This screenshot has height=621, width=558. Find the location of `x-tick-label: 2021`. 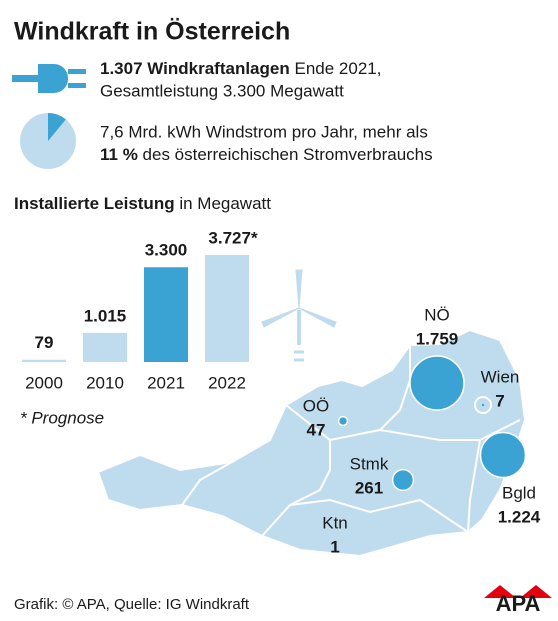

x-tick-label: 2021 is located at coordinates (166, 382).